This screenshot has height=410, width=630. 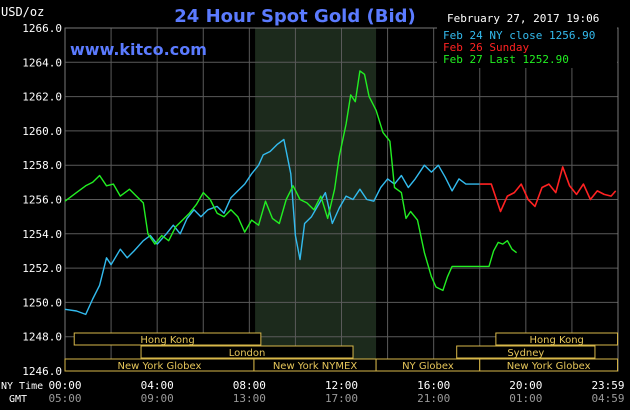 What do you see at coordinates (523, 18) in the screenshot?
I see `datetime-label: February 27, 2017 19:06` at bounding box center [523, 18].